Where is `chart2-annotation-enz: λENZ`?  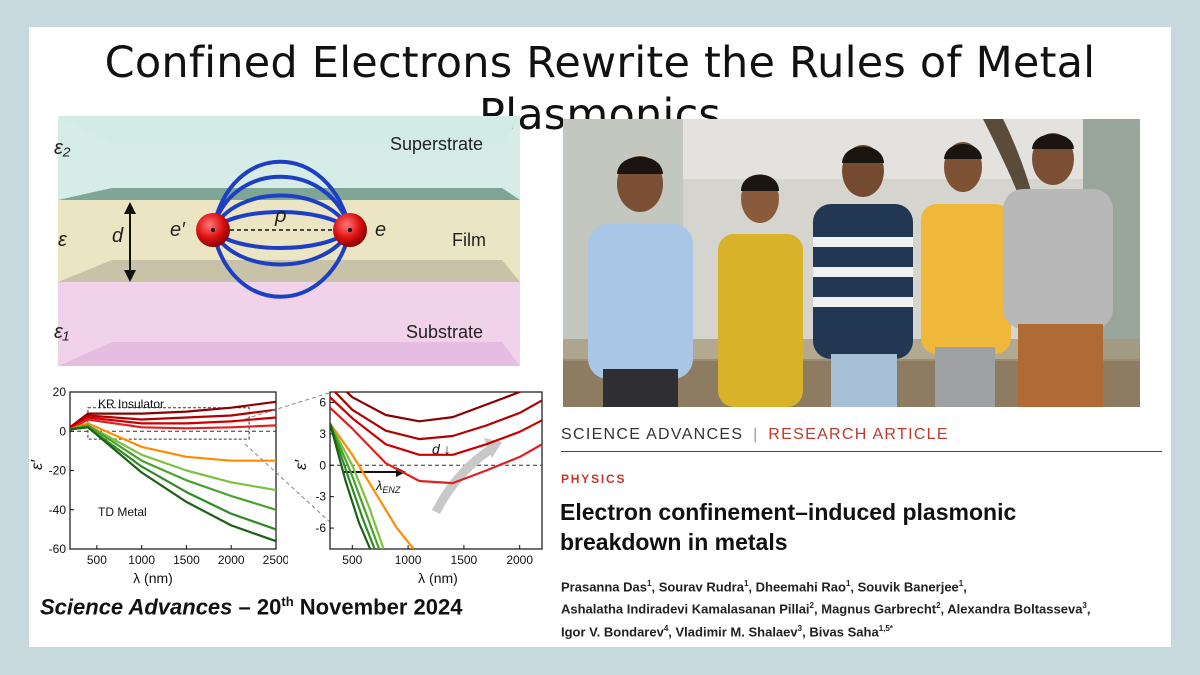 chart2-annotation-enz: λENZ is located at coordinates (388, 486).